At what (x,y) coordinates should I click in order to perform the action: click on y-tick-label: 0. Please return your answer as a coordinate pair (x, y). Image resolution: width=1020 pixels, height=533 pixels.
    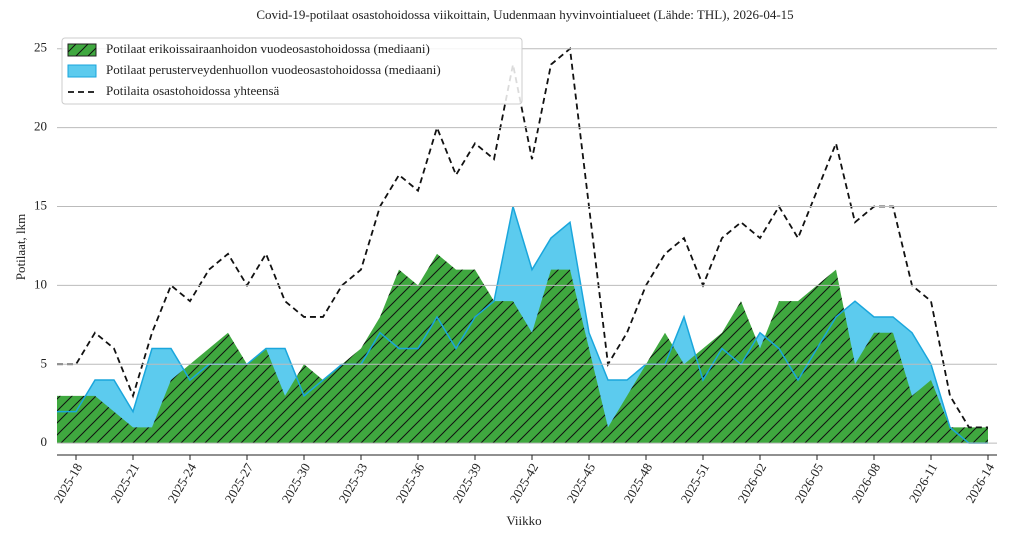
    Looking at the image, I should click on (44, 441).